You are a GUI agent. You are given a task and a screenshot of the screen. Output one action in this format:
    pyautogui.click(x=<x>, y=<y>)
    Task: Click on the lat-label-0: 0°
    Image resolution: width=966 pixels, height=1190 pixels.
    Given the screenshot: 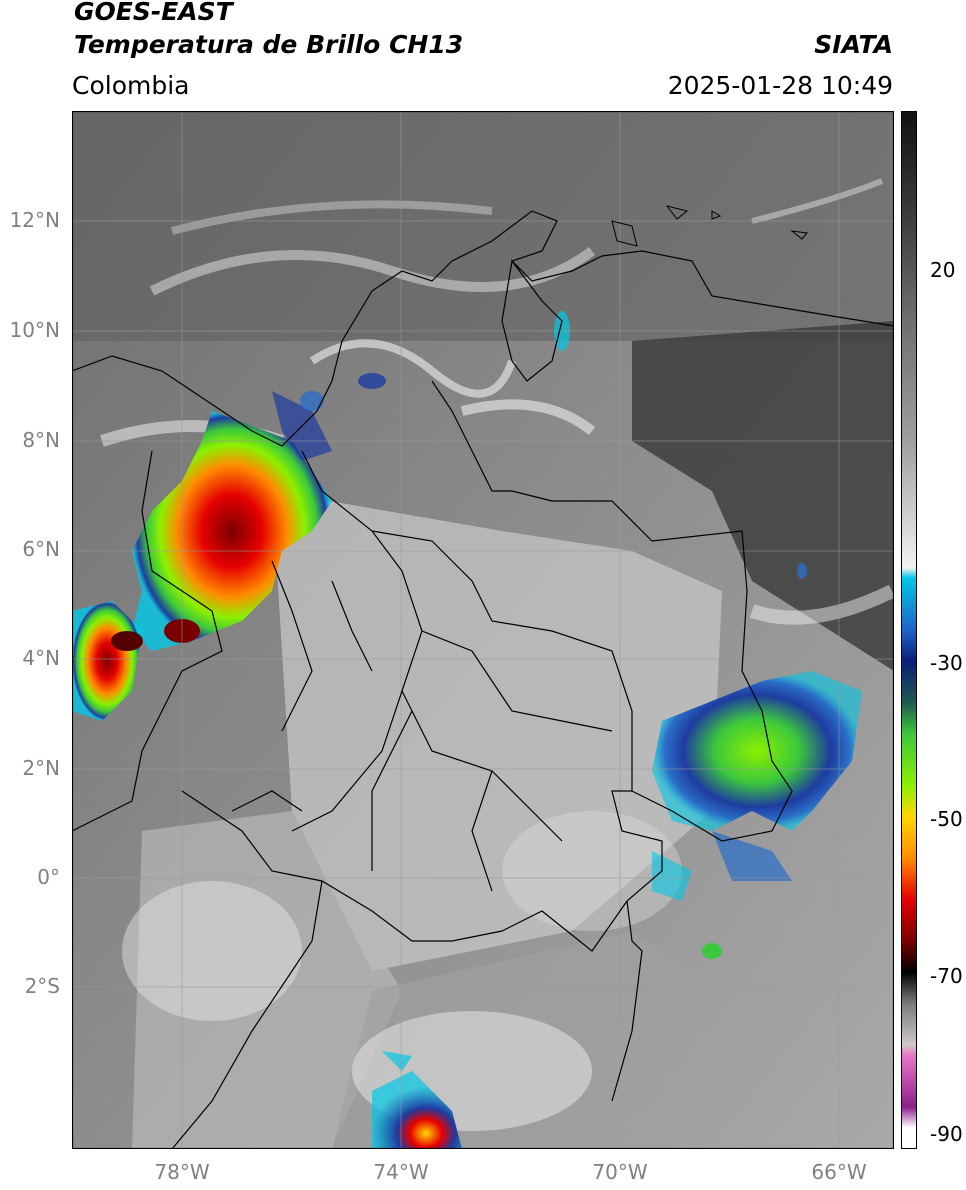 What is the action you would take?
    pyautogui.click(x=48, y=877)
    